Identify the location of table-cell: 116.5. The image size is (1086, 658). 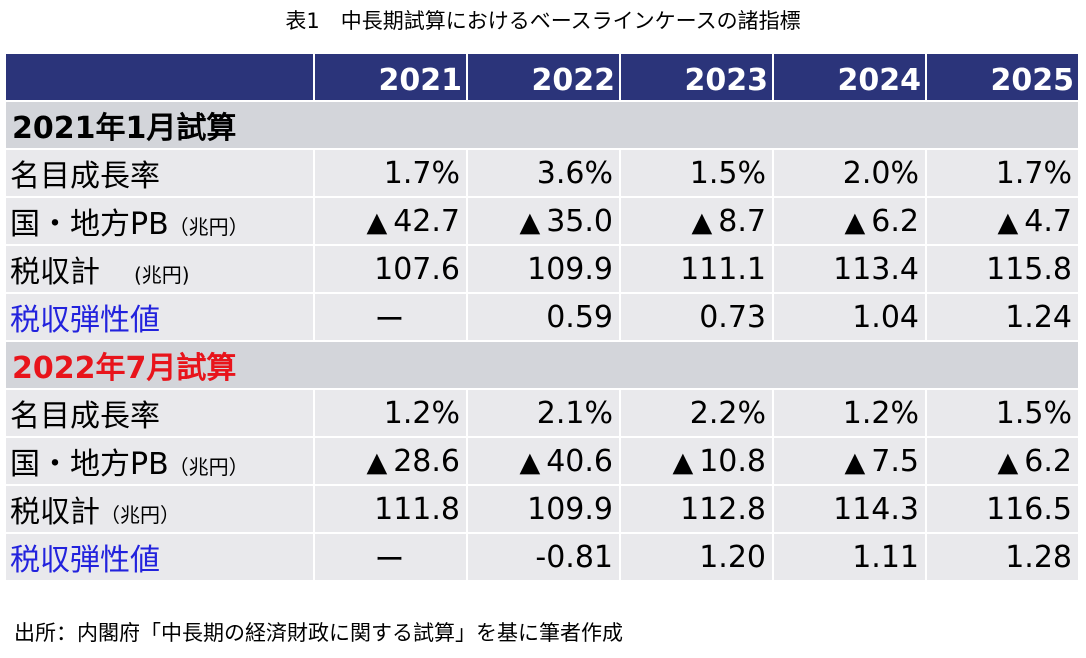
(1003, 510).